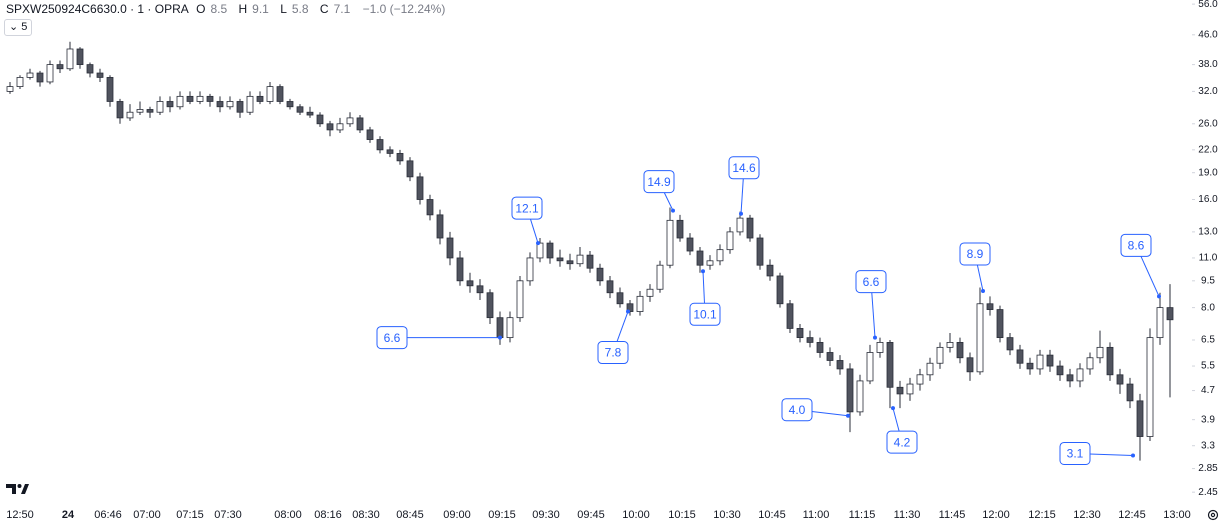 The image size is (1226, 525). Describe the element at coordinates (705, 297) in the screenshot. I see `price-callout: 10.1` at that location.